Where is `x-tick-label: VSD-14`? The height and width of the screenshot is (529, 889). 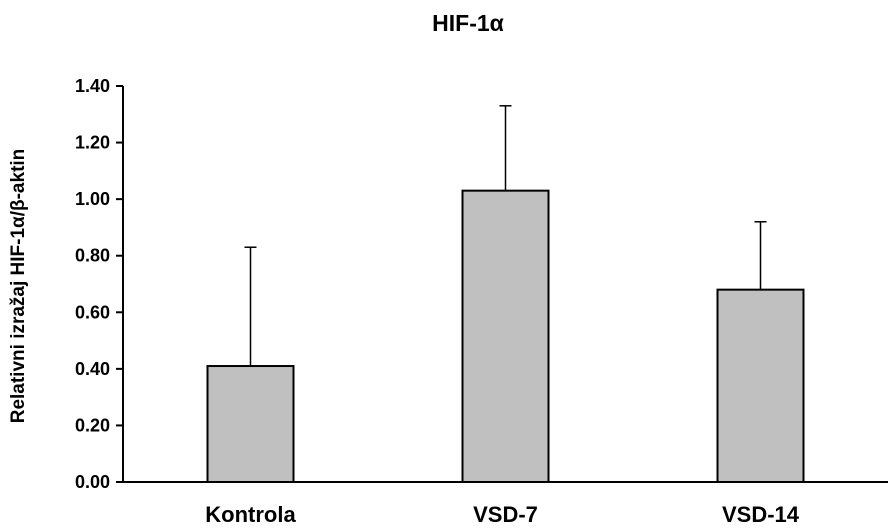 x-tick-label: VSD-14 is located at coordinates (761, 514).